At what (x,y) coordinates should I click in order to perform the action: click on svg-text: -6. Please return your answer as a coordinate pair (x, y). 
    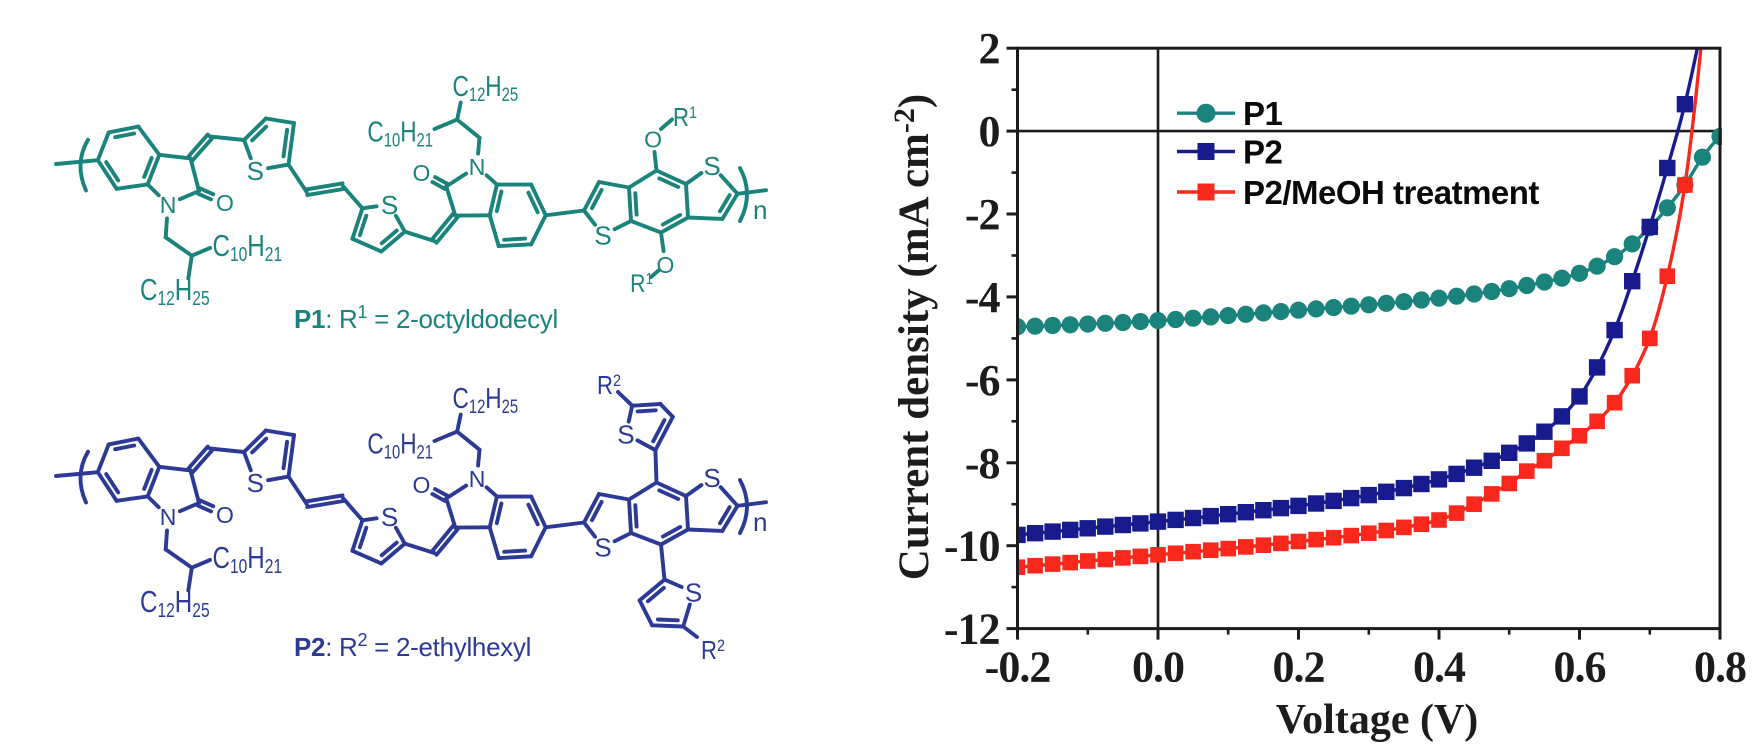
    Looking at the image, I should click on (982, 380).